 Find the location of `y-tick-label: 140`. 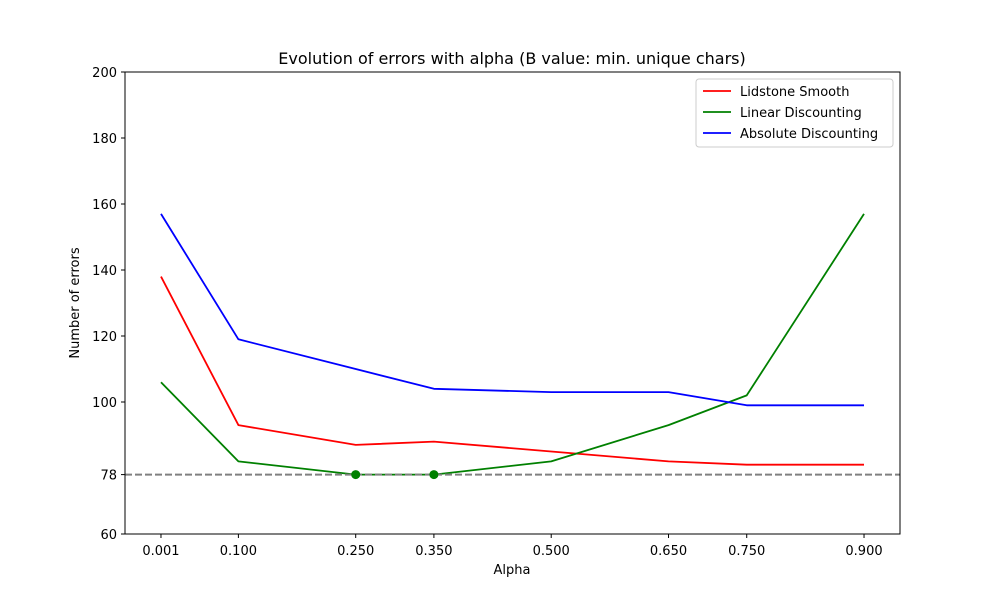

y-tick-label: 140 is located at coordinates (104, 271).